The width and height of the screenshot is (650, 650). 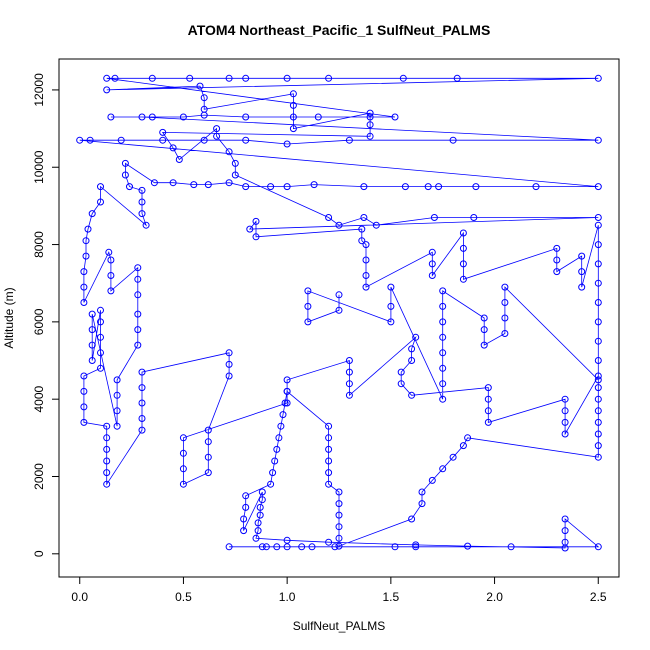 What do you see at coordinates (339, 590) in the screenshot?
I see `x-axis: 0.0 0.5 1.0 1.5 2.0 2.5` at bounding box center [339, 590].